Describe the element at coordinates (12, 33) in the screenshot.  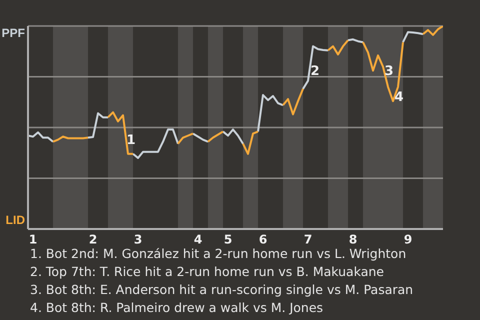
I see `text: PPF` at that location.